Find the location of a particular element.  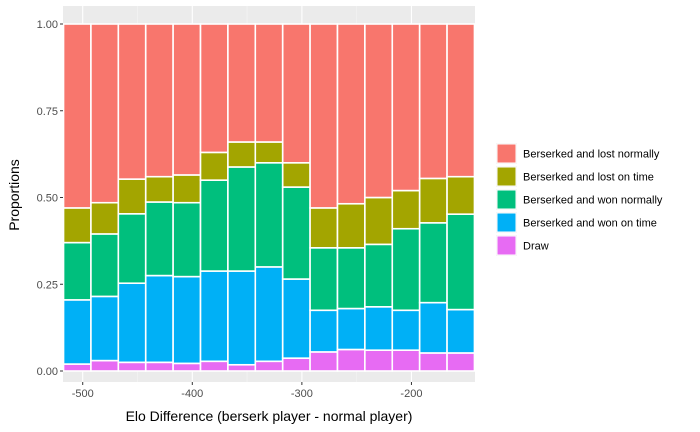

y-tick-label: 0.25 is located at coordinates (47, 285).